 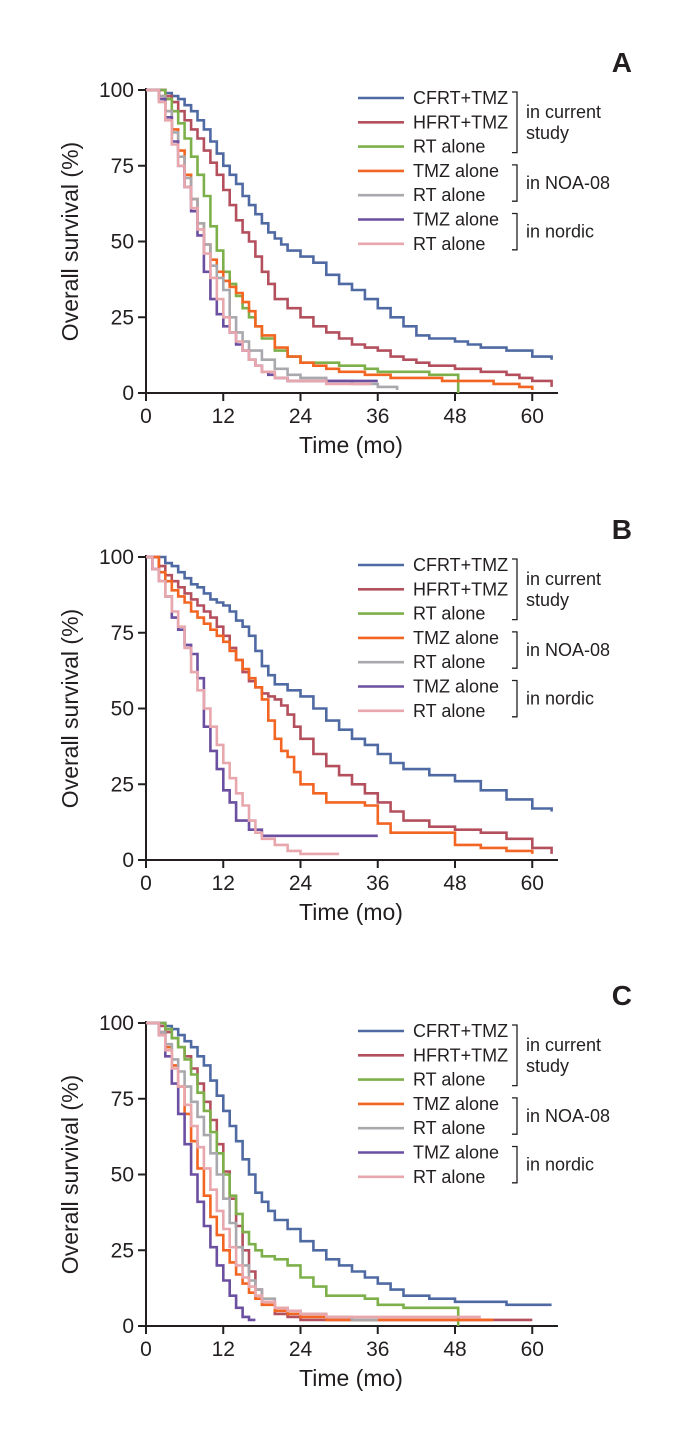 I want to click on x-tick-label: 48, so click(x=454, y=416).